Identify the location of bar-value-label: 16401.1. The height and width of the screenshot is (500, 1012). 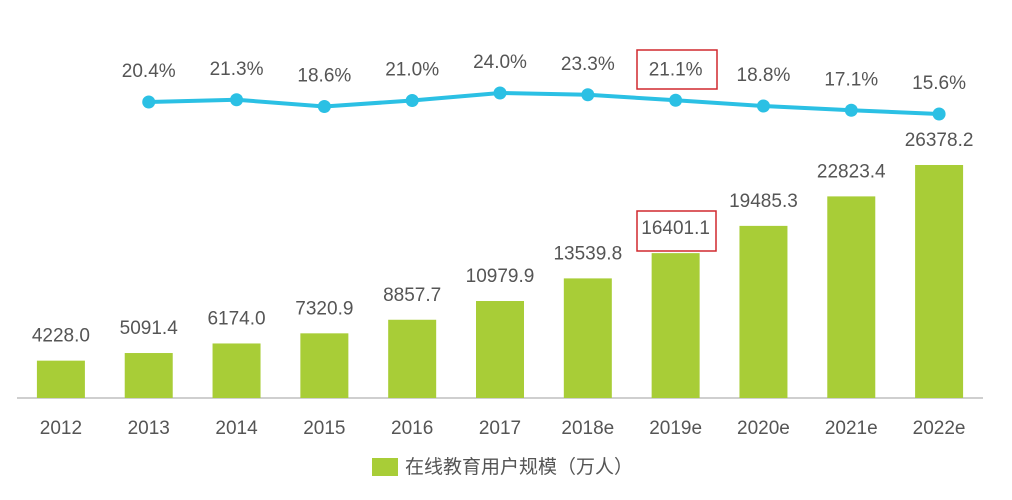
(675, 228).